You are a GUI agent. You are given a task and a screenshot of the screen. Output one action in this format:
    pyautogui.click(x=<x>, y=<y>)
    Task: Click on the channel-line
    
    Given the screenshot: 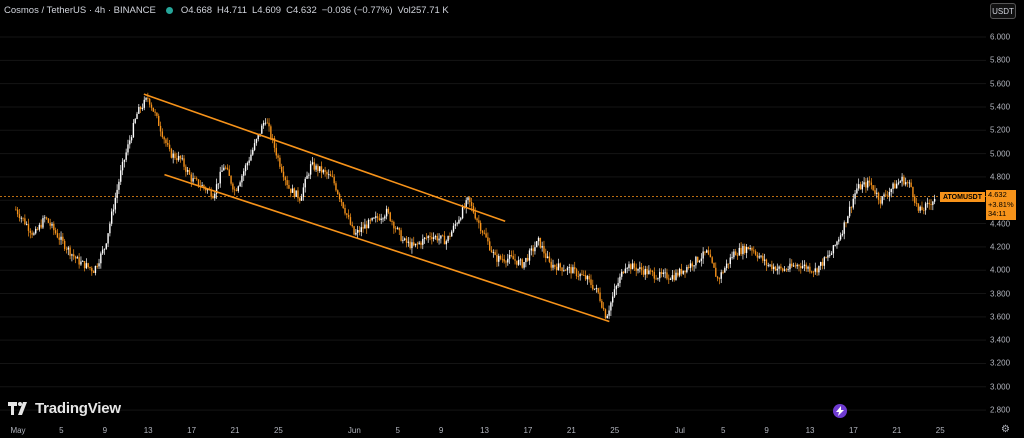 What is the action you would take?
    pyautogui.click(x=324, y=157)
    